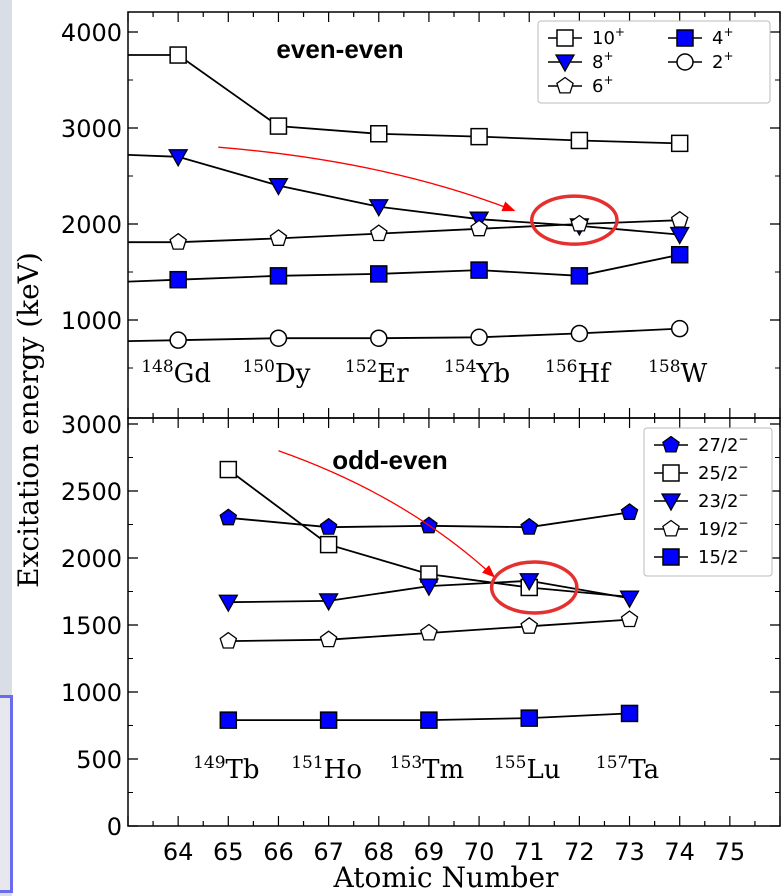 The height and width of the screenshot is (896, 784). What do you see at coordinates (529, 852) in the screenshot?
I see `x-tick-label: 71` at bounding box center [529, 852].